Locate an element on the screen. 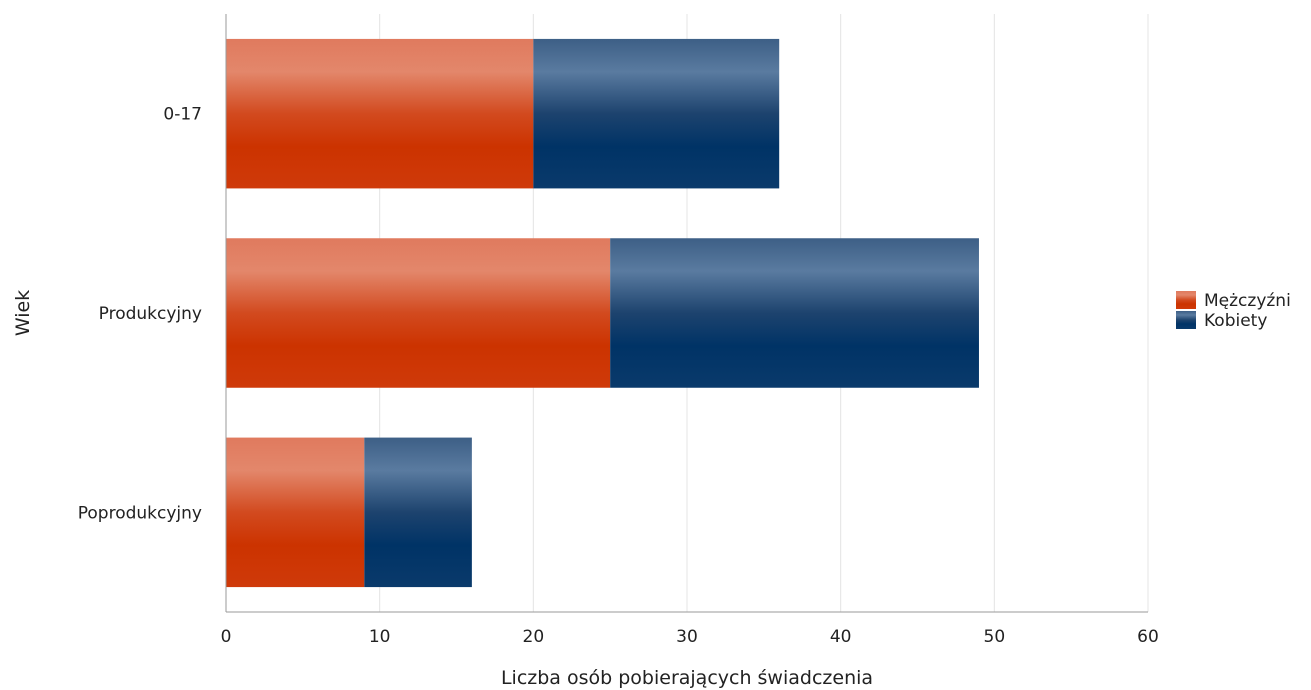  x-tick-label-0: 0 is located at coordinates (226, 637).